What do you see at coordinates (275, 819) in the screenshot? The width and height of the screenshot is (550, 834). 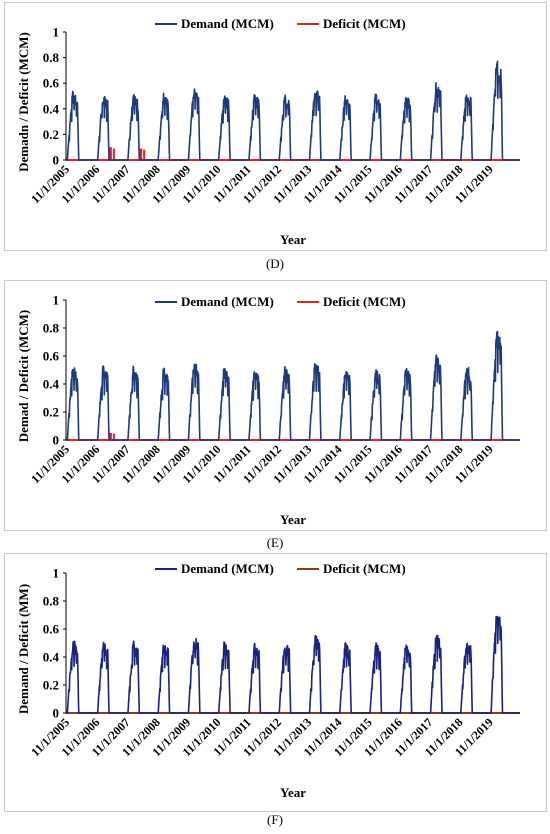 I see `panel-label: (F)` at bounding box center [275, 819].